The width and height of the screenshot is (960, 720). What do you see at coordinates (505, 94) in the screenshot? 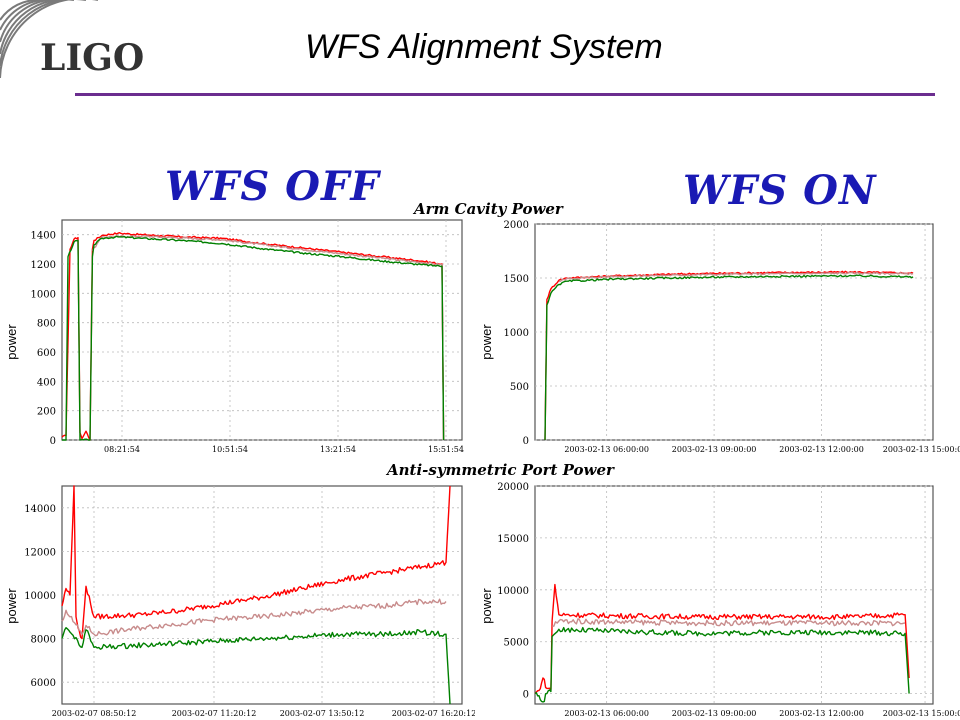
I see `title-divider` at bounding box center [505, 94].